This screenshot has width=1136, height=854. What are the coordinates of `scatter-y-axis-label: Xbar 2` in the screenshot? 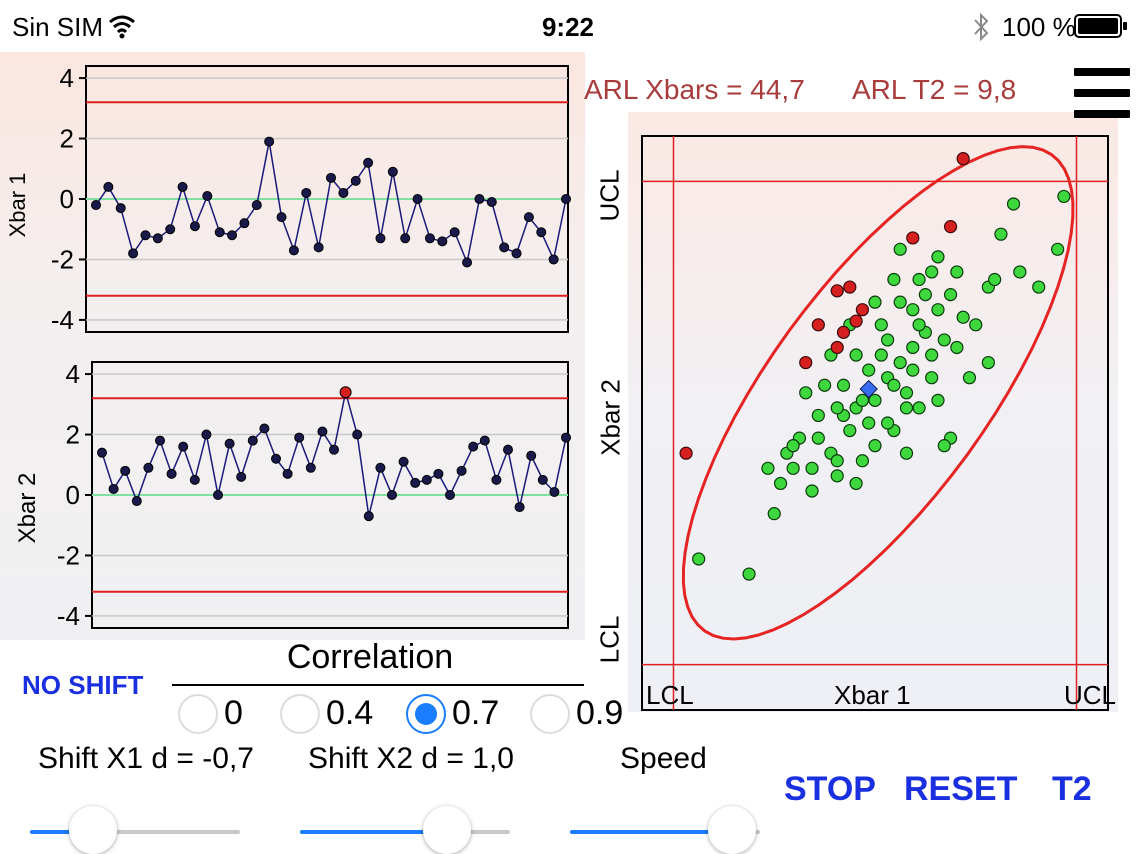 It's located at (610, 417).